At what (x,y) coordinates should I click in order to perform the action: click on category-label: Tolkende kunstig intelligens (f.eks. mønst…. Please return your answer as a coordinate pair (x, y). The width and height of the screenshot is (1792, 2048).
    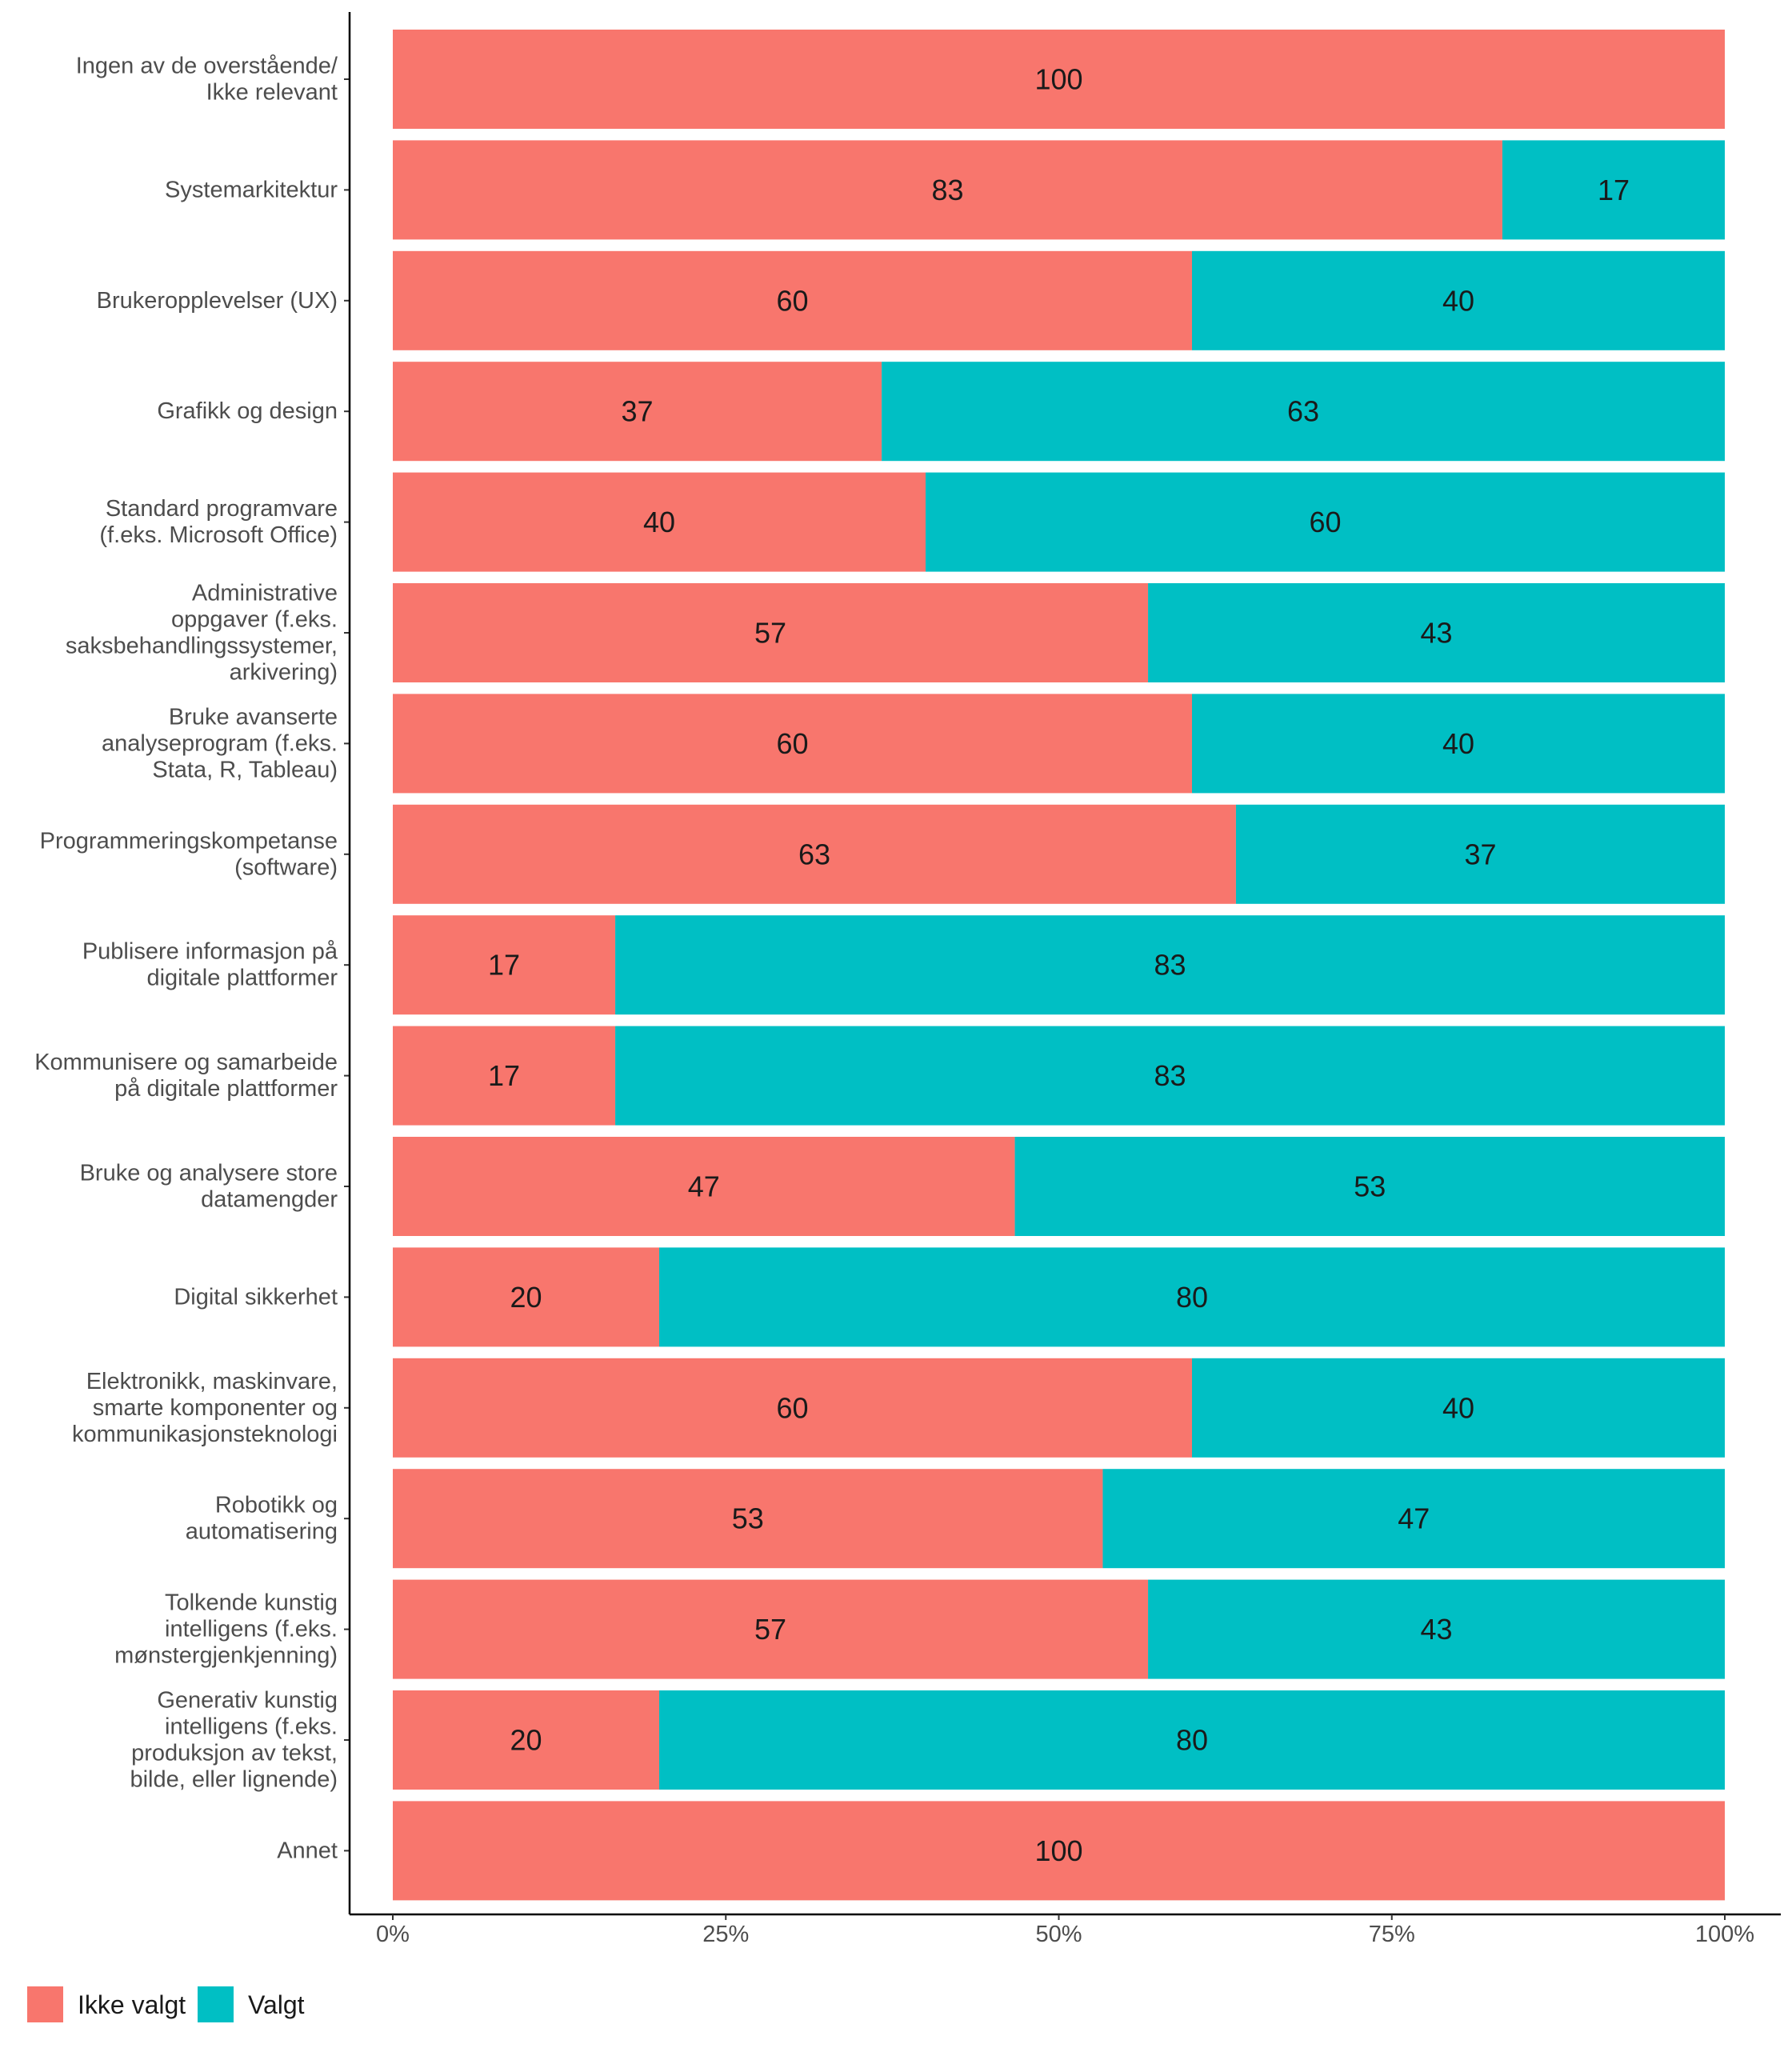
    Looking at the image, I should click on (226, 1629).